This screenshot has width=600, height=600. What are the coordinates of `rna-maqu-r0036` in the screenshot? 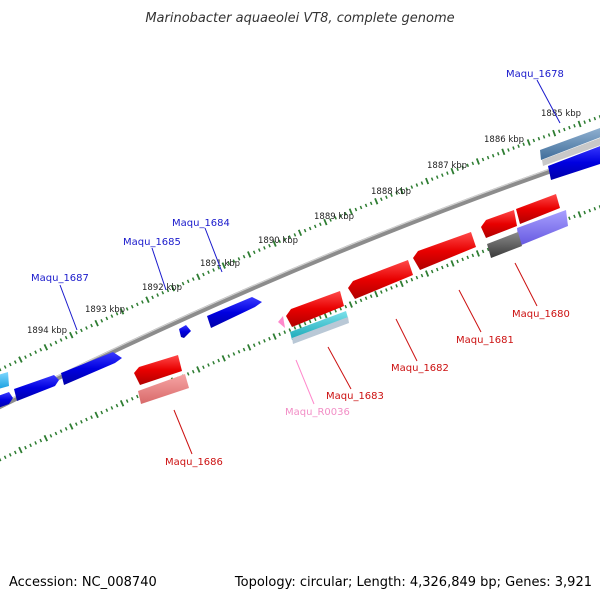 It's located at (281, 322).